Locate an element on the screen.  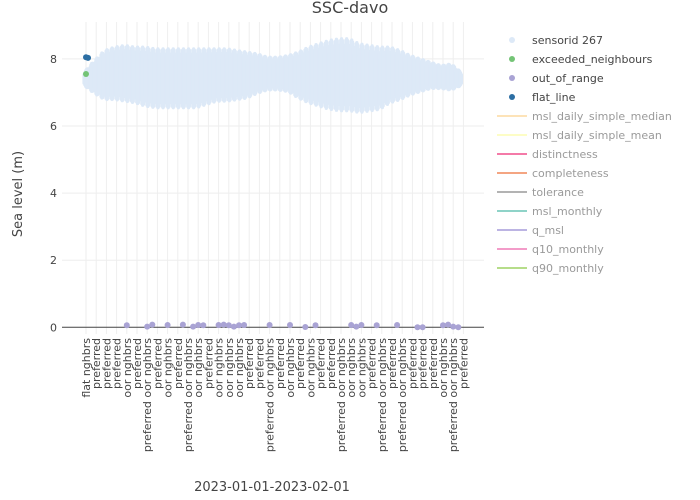
legend-item: tolerance is located at coordinates (540, 192).